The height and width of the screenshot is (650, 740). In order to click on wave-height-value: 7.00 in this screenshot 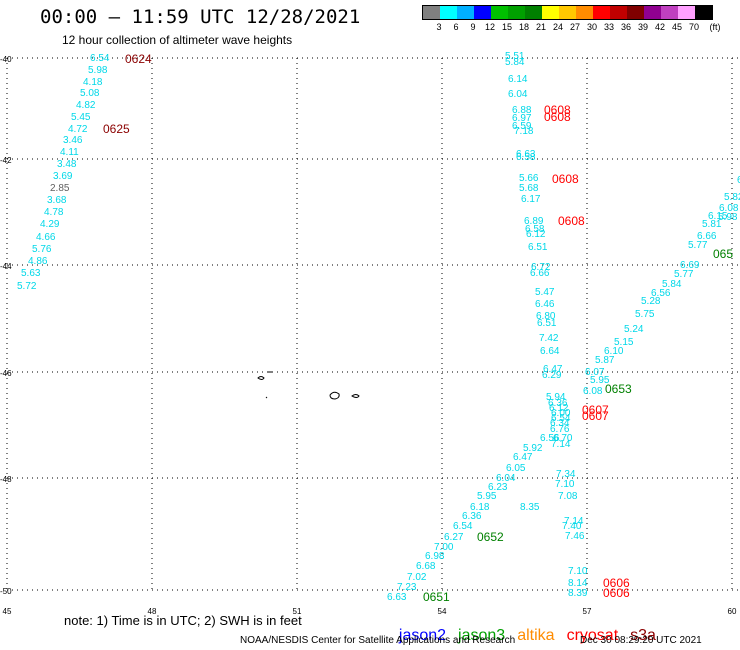, I will do `click(444, 547)`.